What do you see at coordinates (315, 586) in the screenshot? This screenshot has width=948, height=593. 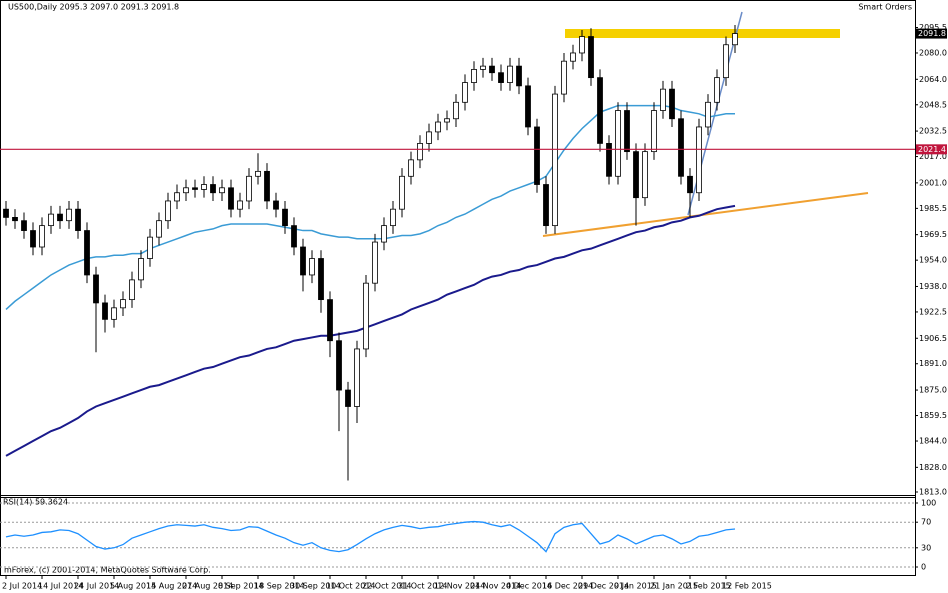 I see `x-tick-label: 30 Sep 2014` at bounding box center [315, 586].